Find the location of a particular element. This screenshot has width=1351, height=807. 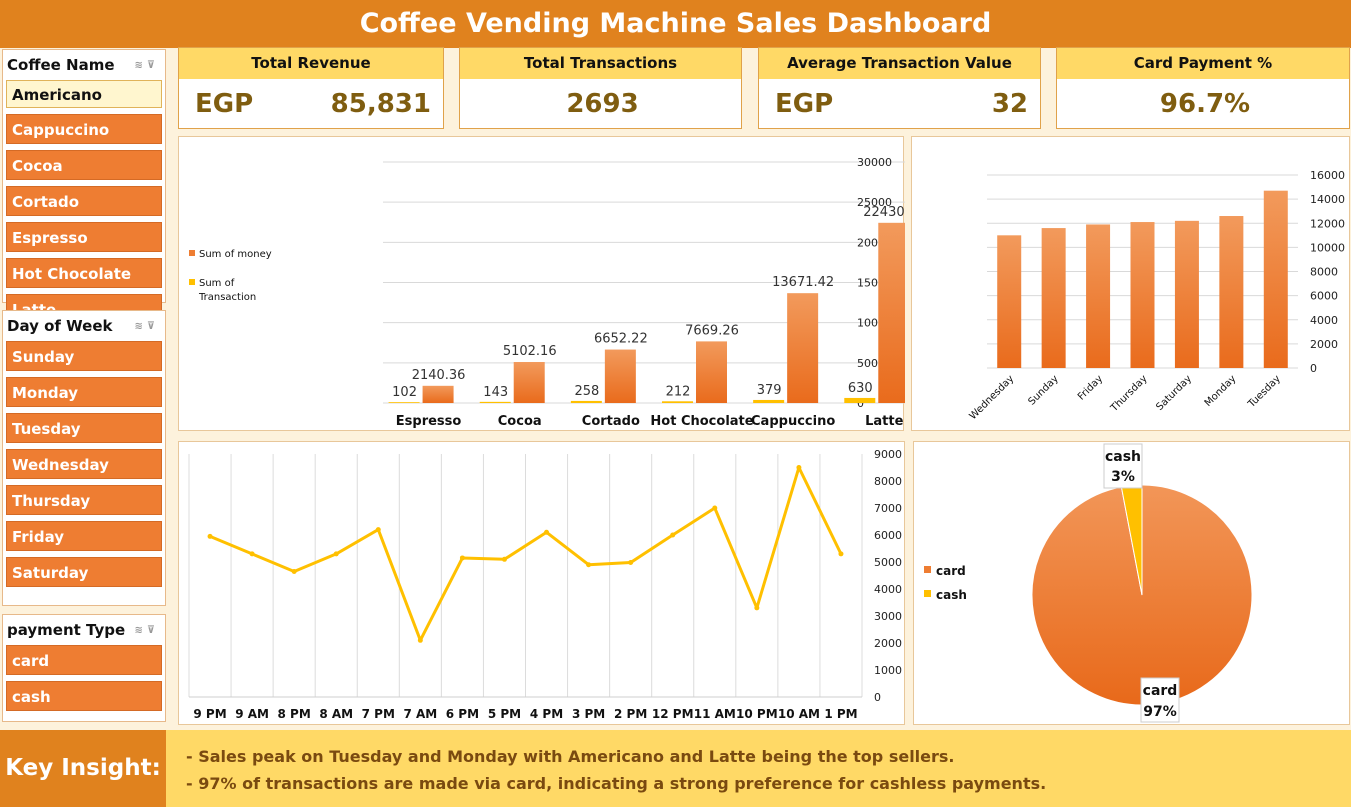

data-label-money: 13671.42 is located at coordinates (803, 282).